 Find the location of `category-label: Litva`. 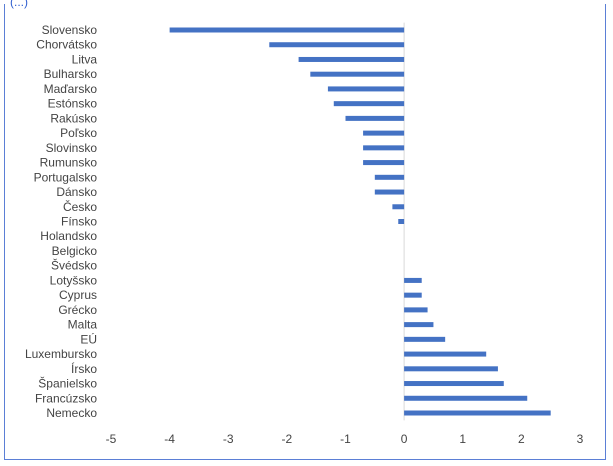

category-label: Litva is located at coordinates (85, 59).